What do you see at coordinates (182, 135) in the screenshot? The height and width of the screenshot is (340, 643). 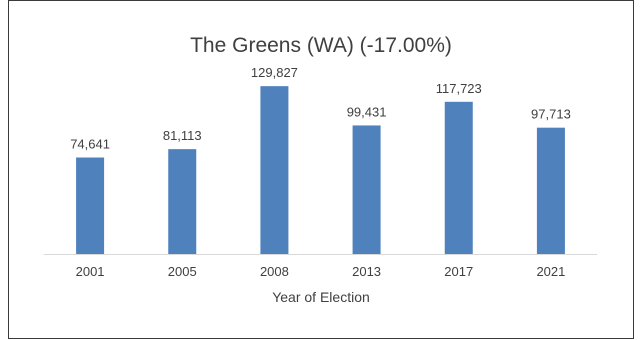 I see `value-label-2005: 81,113` at bounding box center [182, 135].